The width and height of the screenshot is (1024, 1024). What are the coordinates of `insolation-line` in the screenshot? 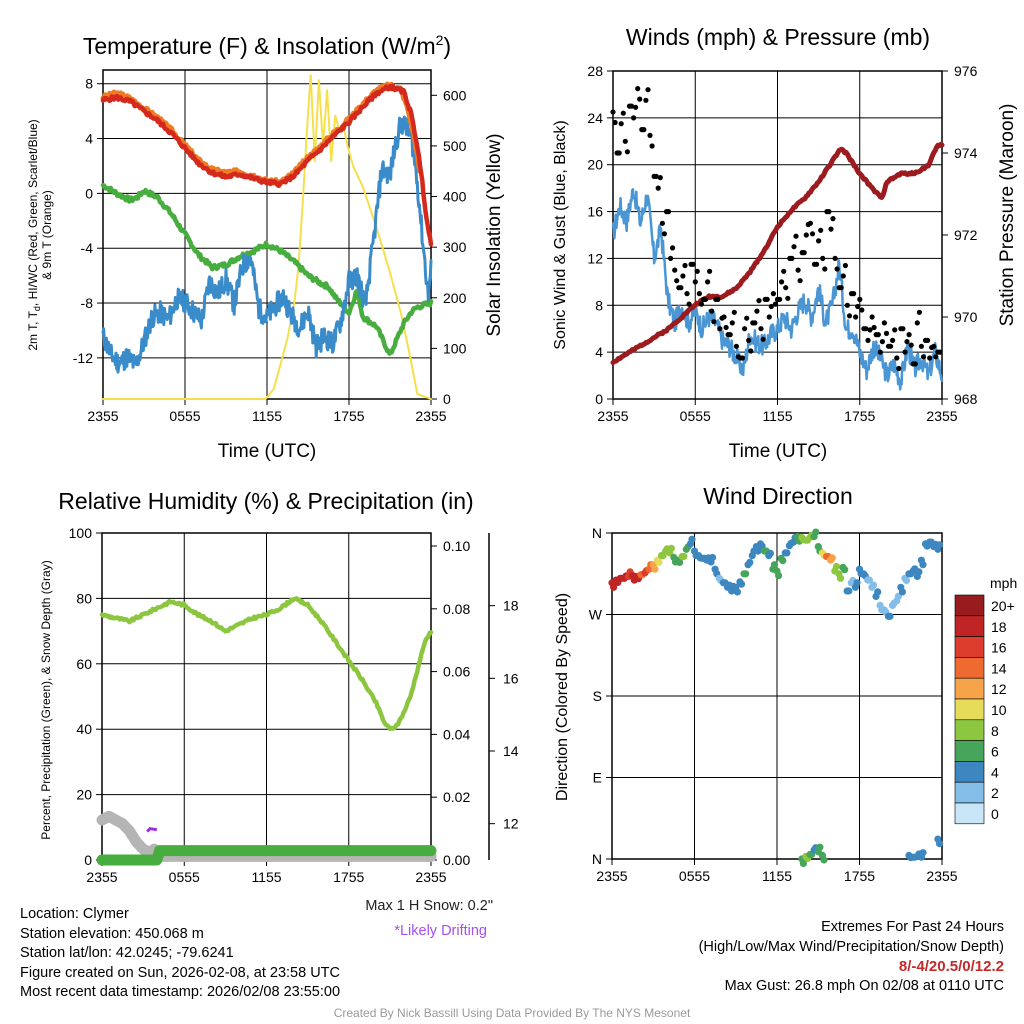 It's located at (267, 237).